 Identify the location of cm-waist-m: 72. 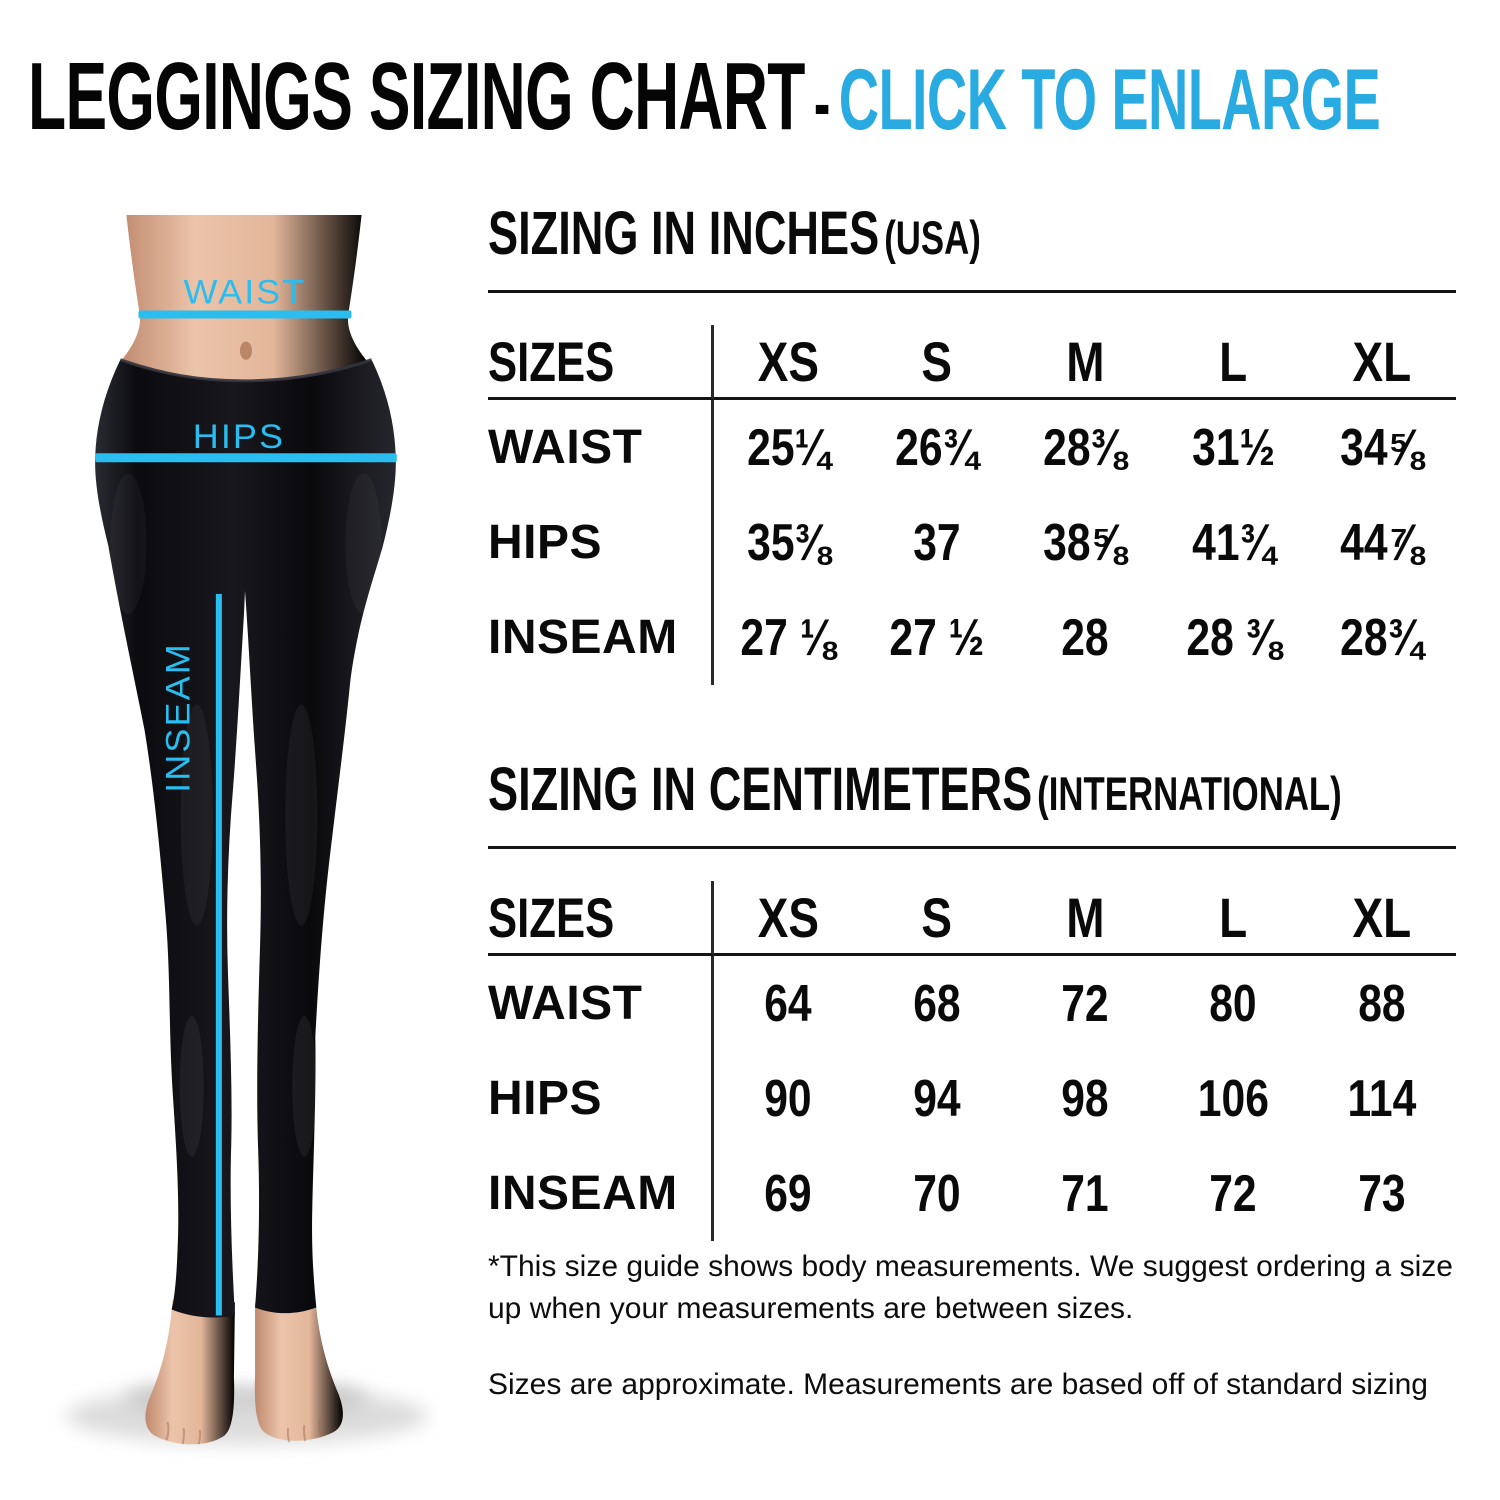
(1085, 1003).